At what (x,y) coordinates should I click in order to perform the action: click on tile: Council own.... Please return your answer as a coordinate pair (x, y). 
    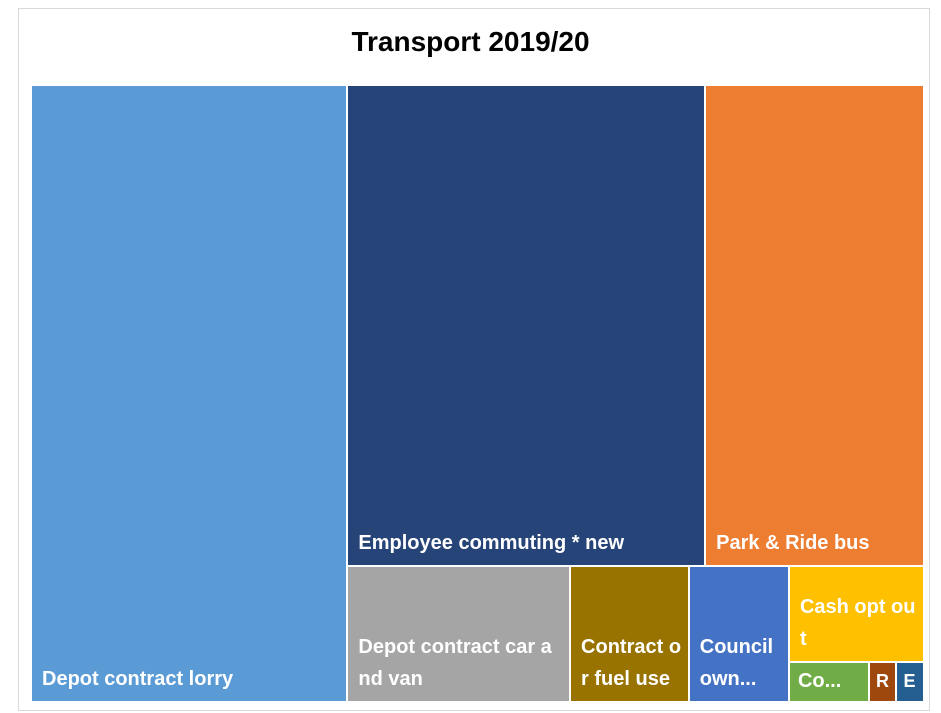
    Looking at the image, I should click on (739, 634).